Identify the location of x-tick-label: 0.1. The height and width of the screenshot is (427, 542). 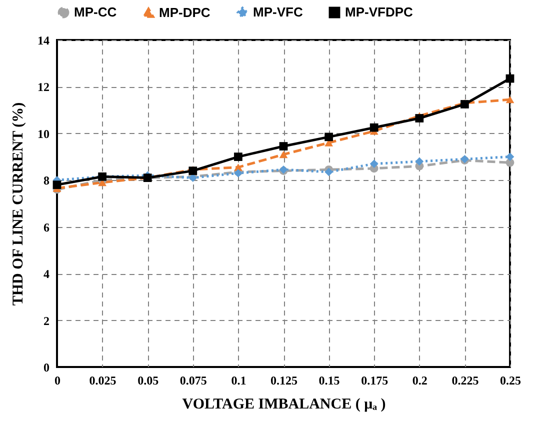
(238, 381).